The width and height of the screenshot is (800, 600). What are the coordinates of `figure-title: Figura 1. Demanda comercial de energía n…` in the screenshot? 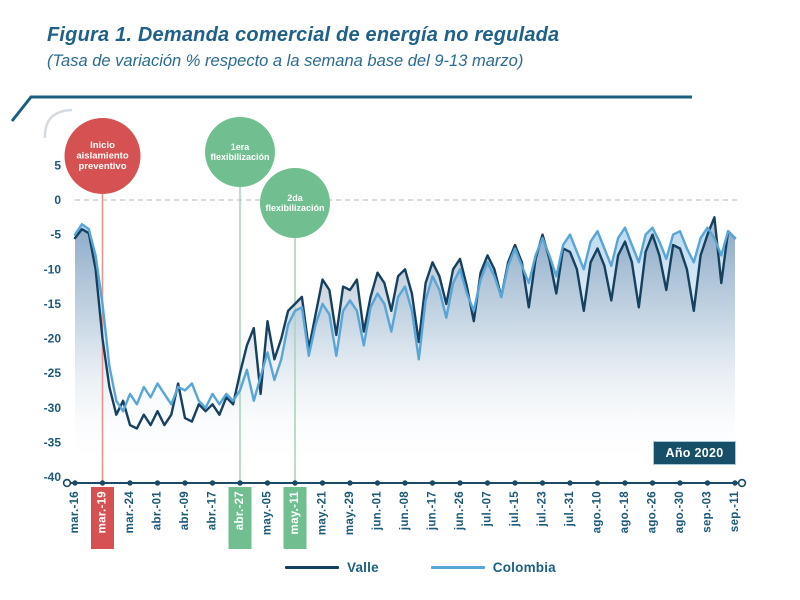 It's located at (303, 35).